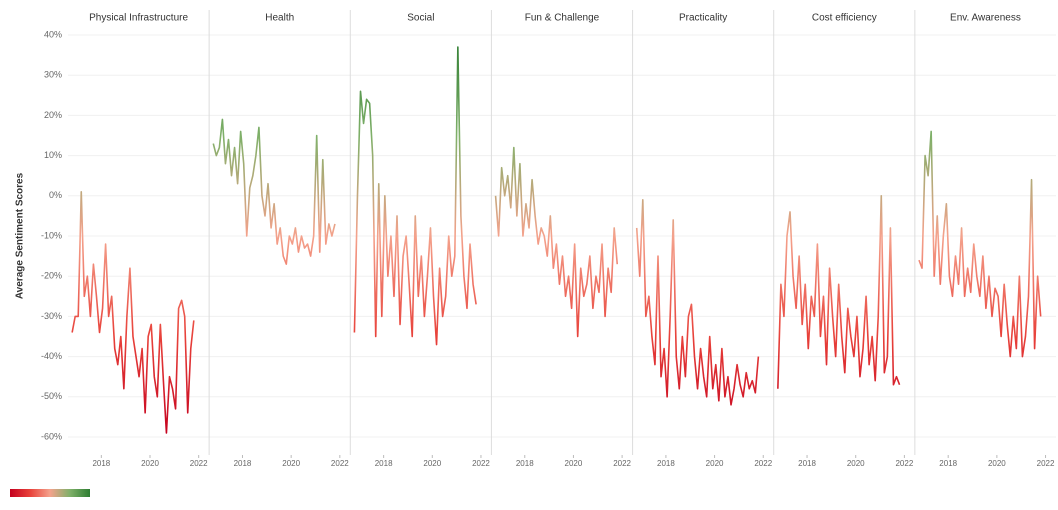  I want to click on panel-title: Physical Infrastructure, so click(138, 18).